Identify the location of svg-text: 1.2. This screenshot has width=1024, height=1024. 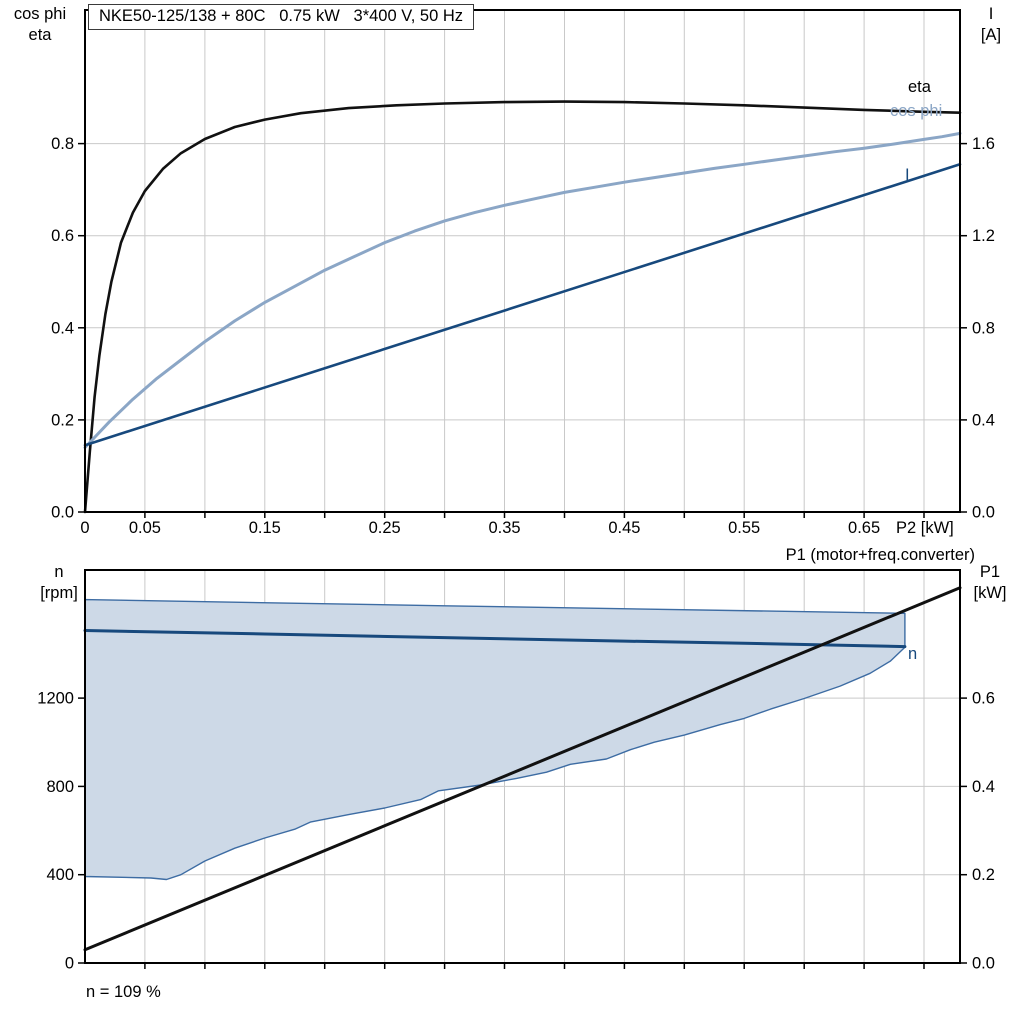
(983, 236).